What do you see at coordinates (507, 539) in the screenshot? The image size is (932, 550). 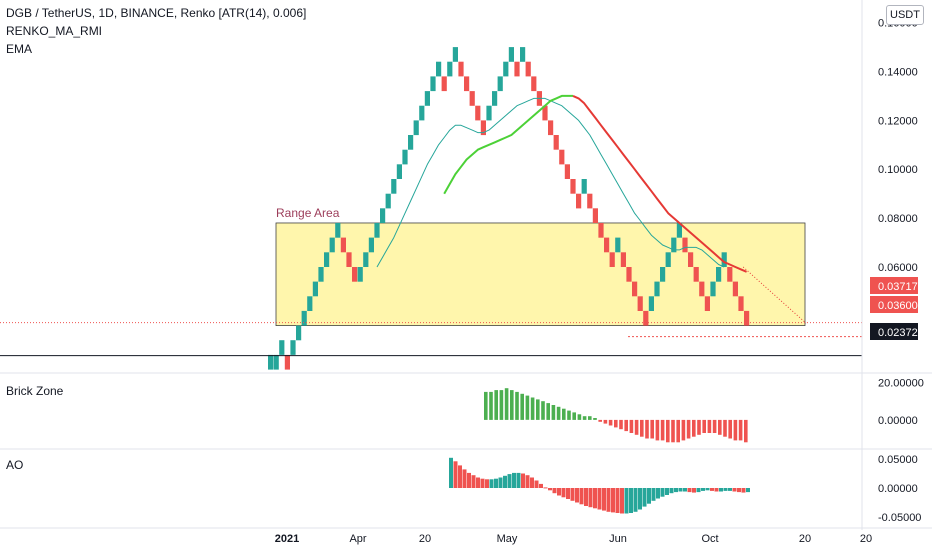 I see `time-tick-label: May` at bounding box center [507, 539].